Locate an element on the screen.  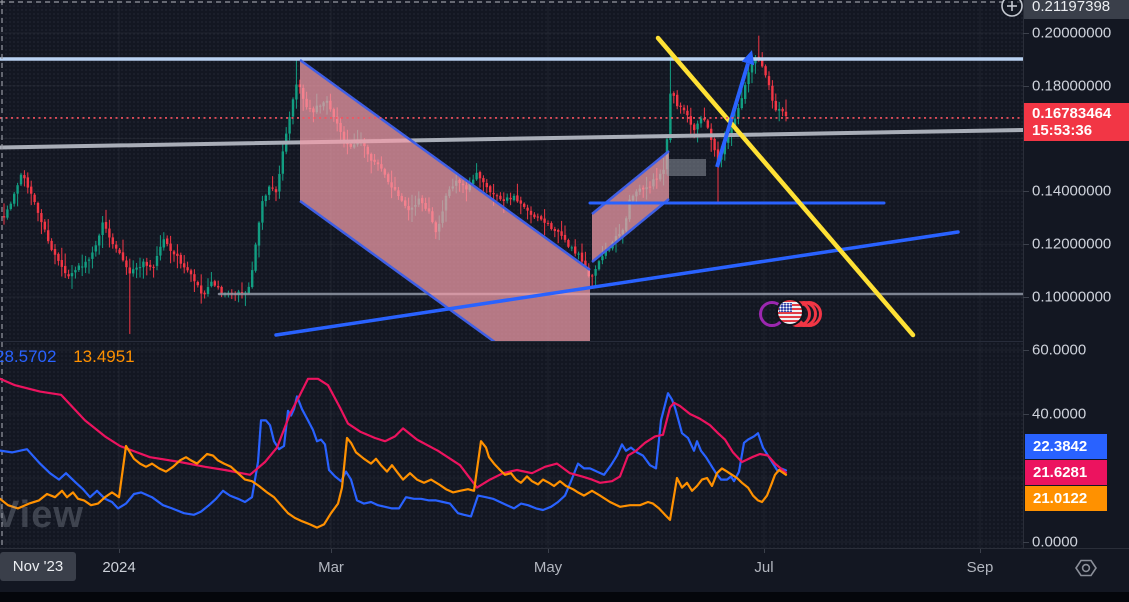
time-axis: Nov '23 2024 Mar May Jul Sep is located at coordinates (564, 570).